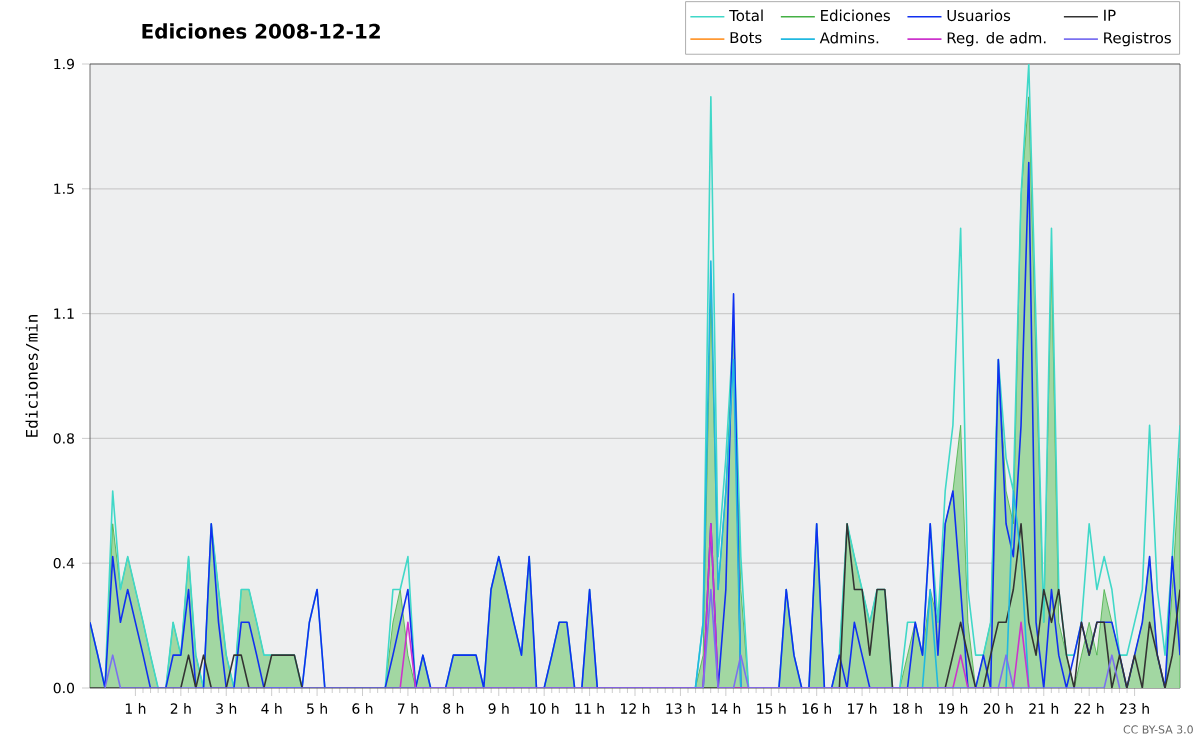 This screenshot has height=740, width=1200. I want to click on chart-title: Ediciones 2008-12-12, so click(261, 31).